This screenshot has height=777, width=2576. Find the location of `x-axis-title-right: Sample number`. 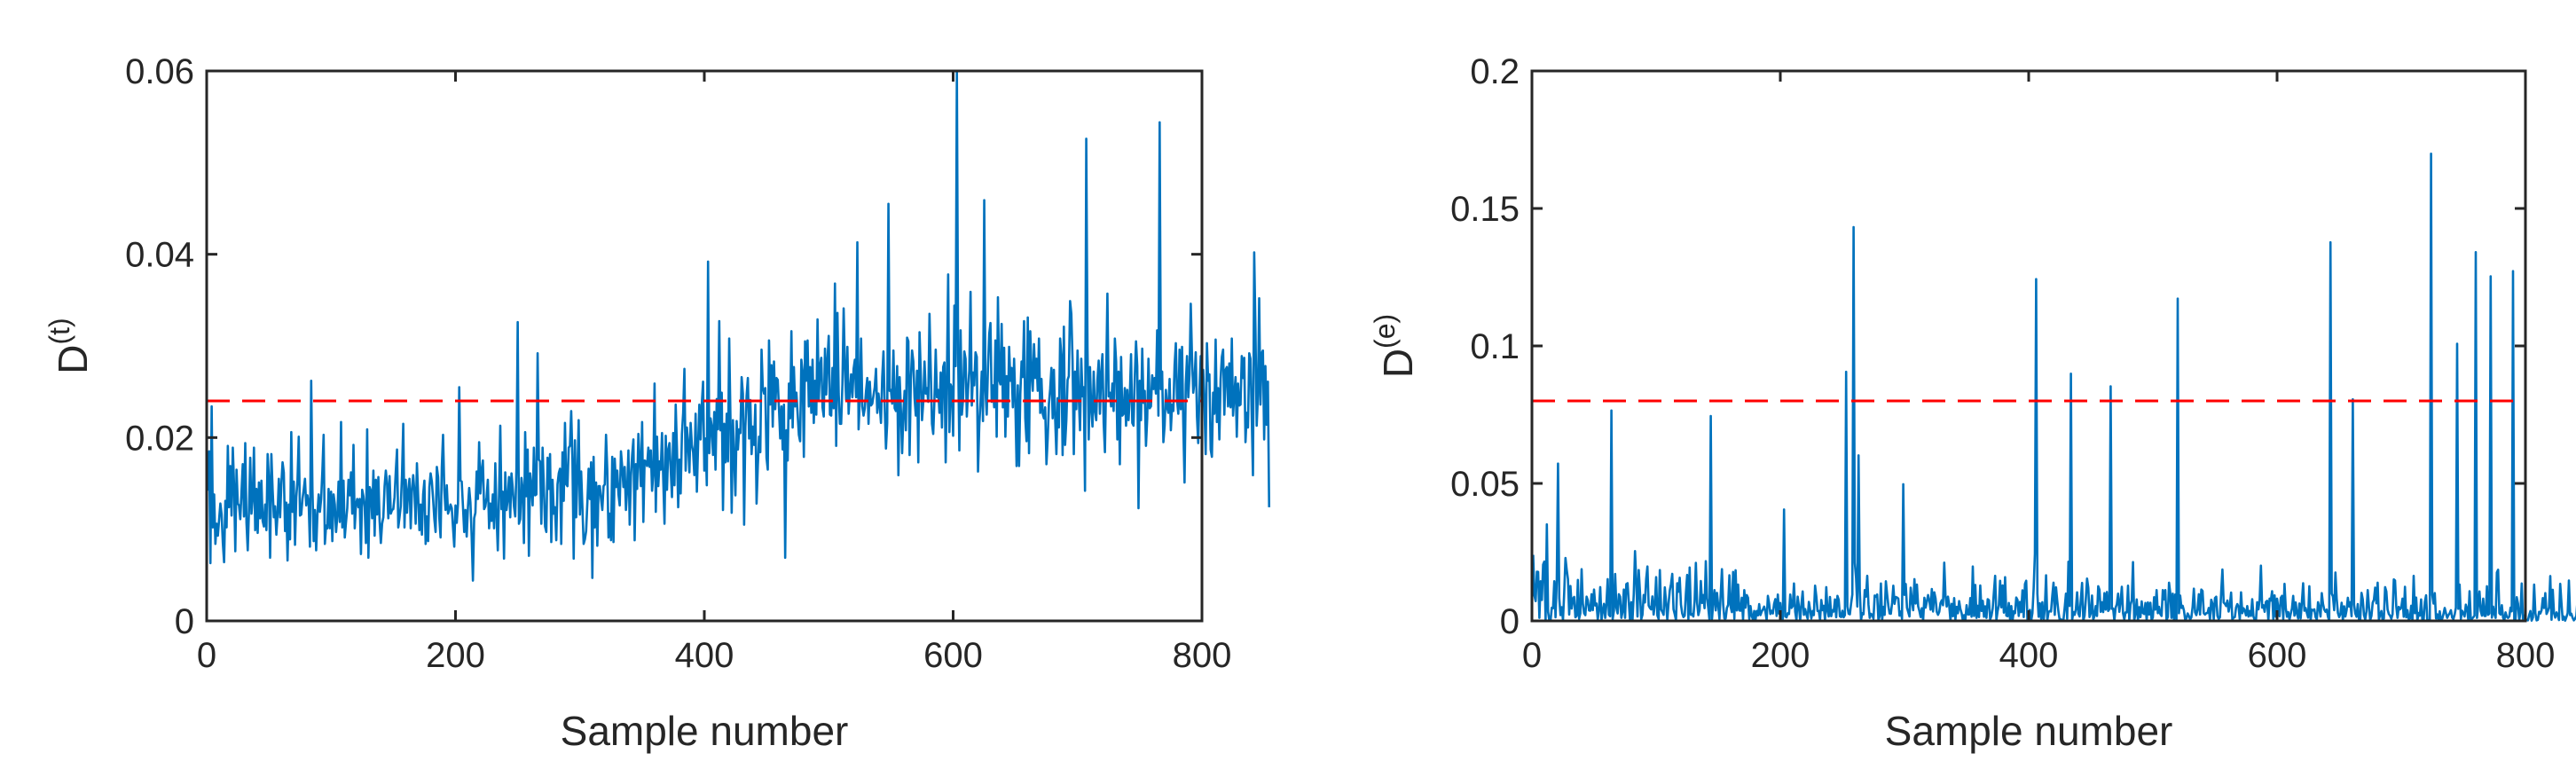

x-axis-title-right: Sample number is located at coordinates (2029, 731).